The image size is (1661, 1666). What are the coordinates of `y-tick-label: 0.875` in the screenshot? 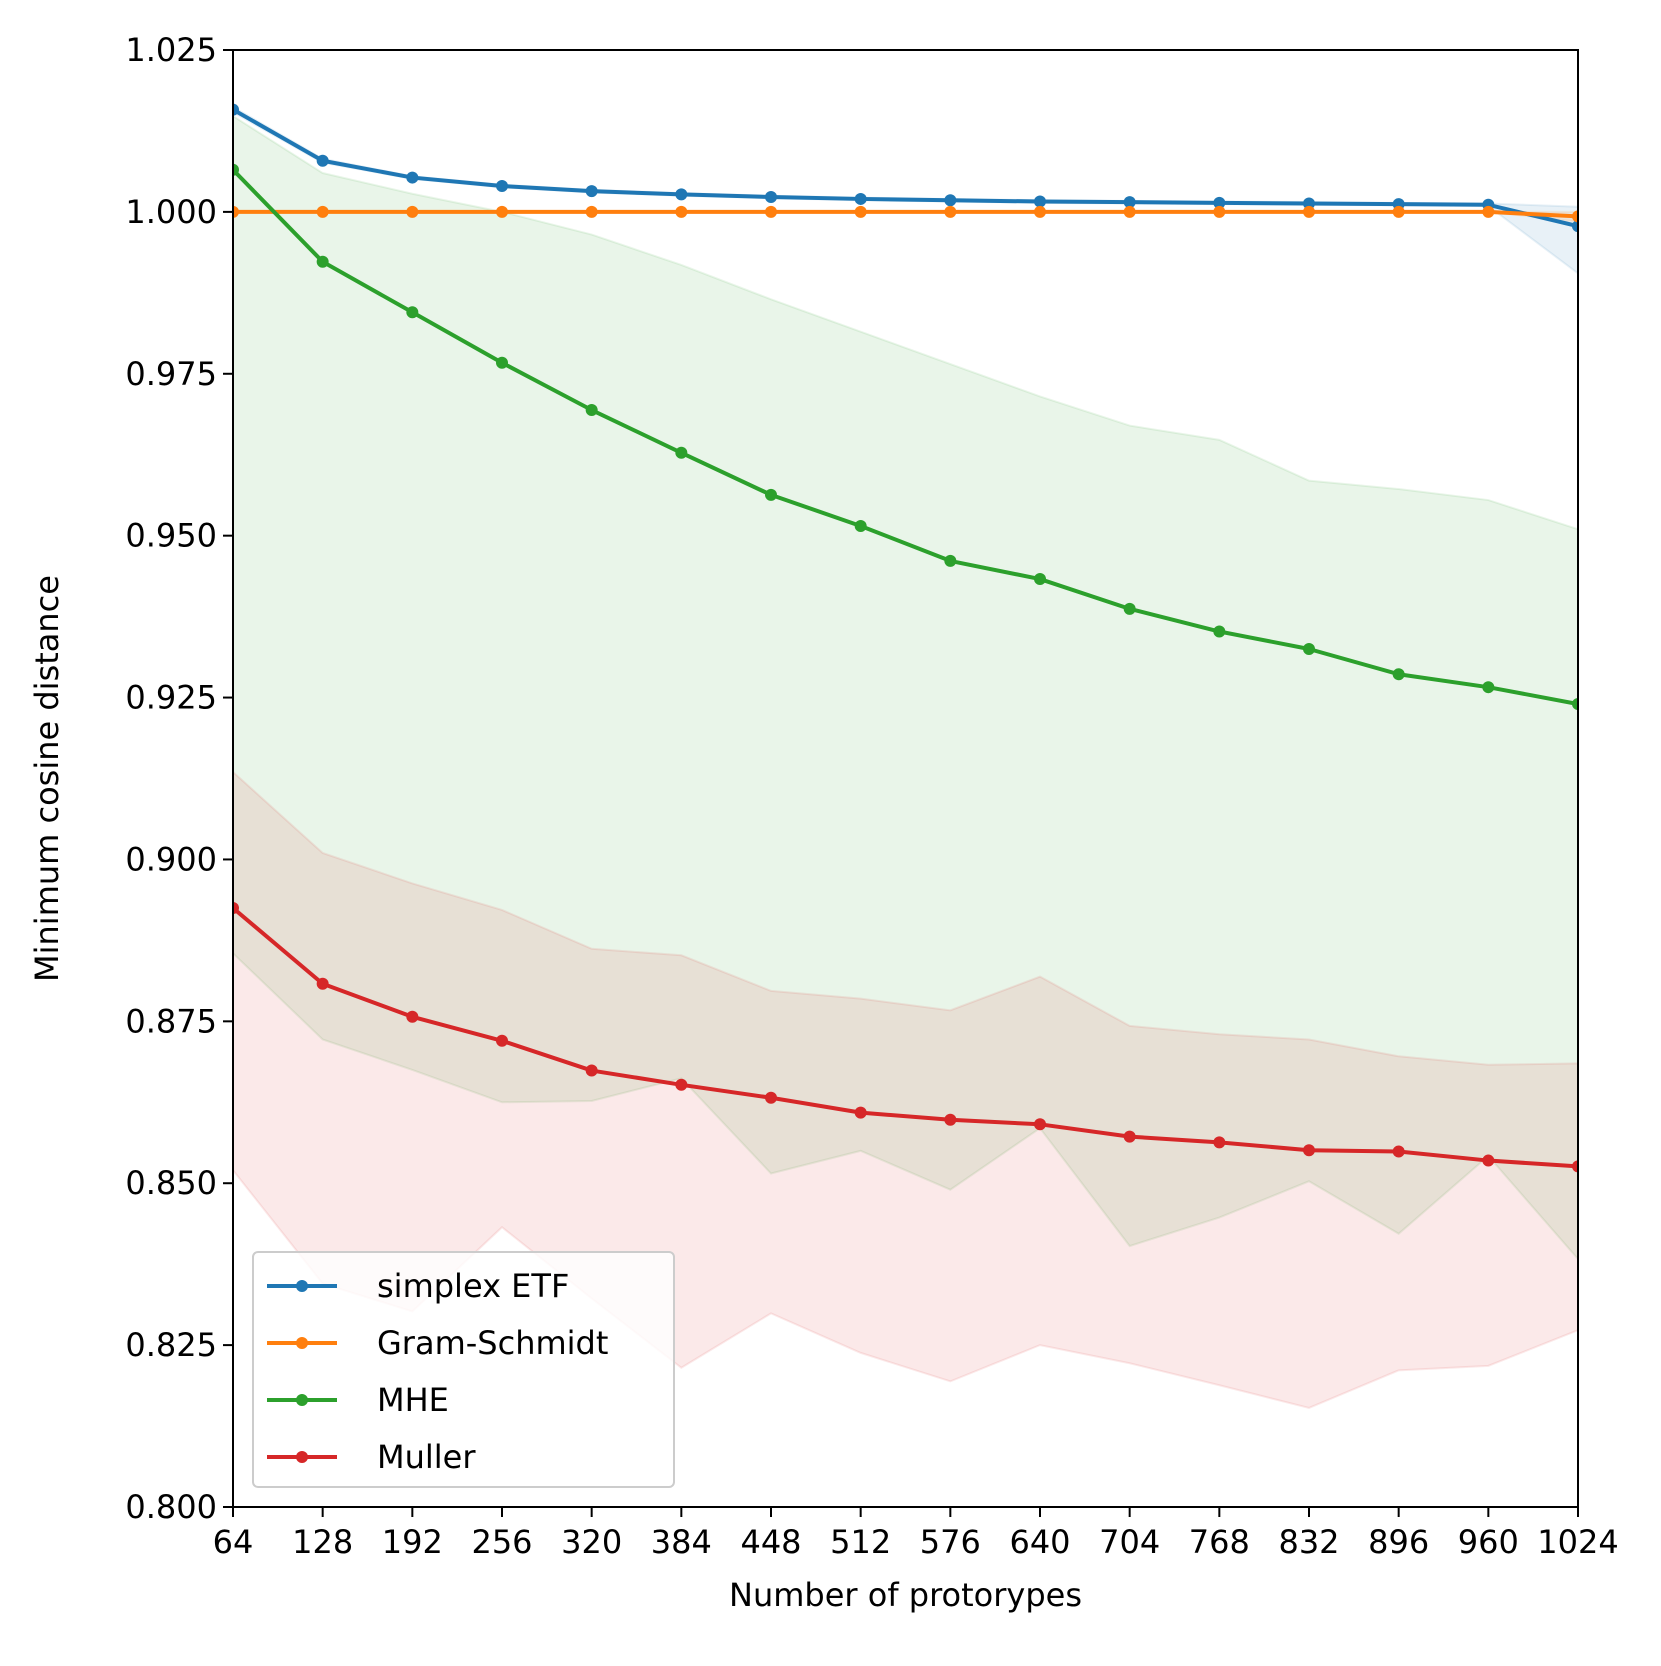 It's located at (171, 1021).